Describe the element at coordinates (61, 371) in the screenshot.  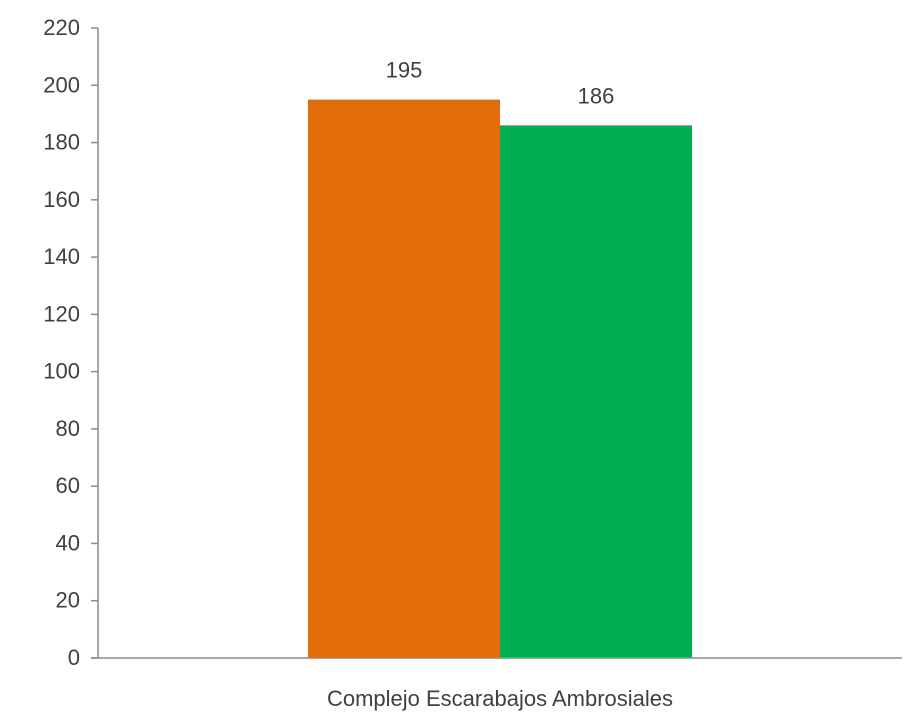
I see `y-tick-label: 100` at that location.